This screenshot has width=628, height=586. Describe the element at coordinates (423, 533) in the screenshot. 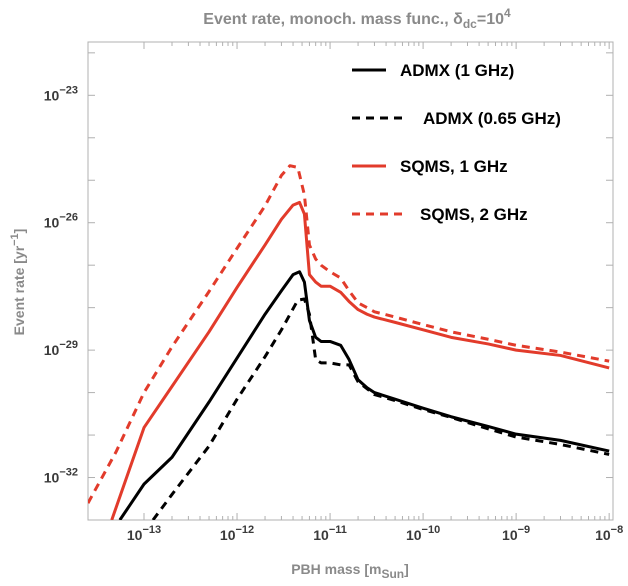

I see `x-tick-label: 10⁻¹⁰` at that location.